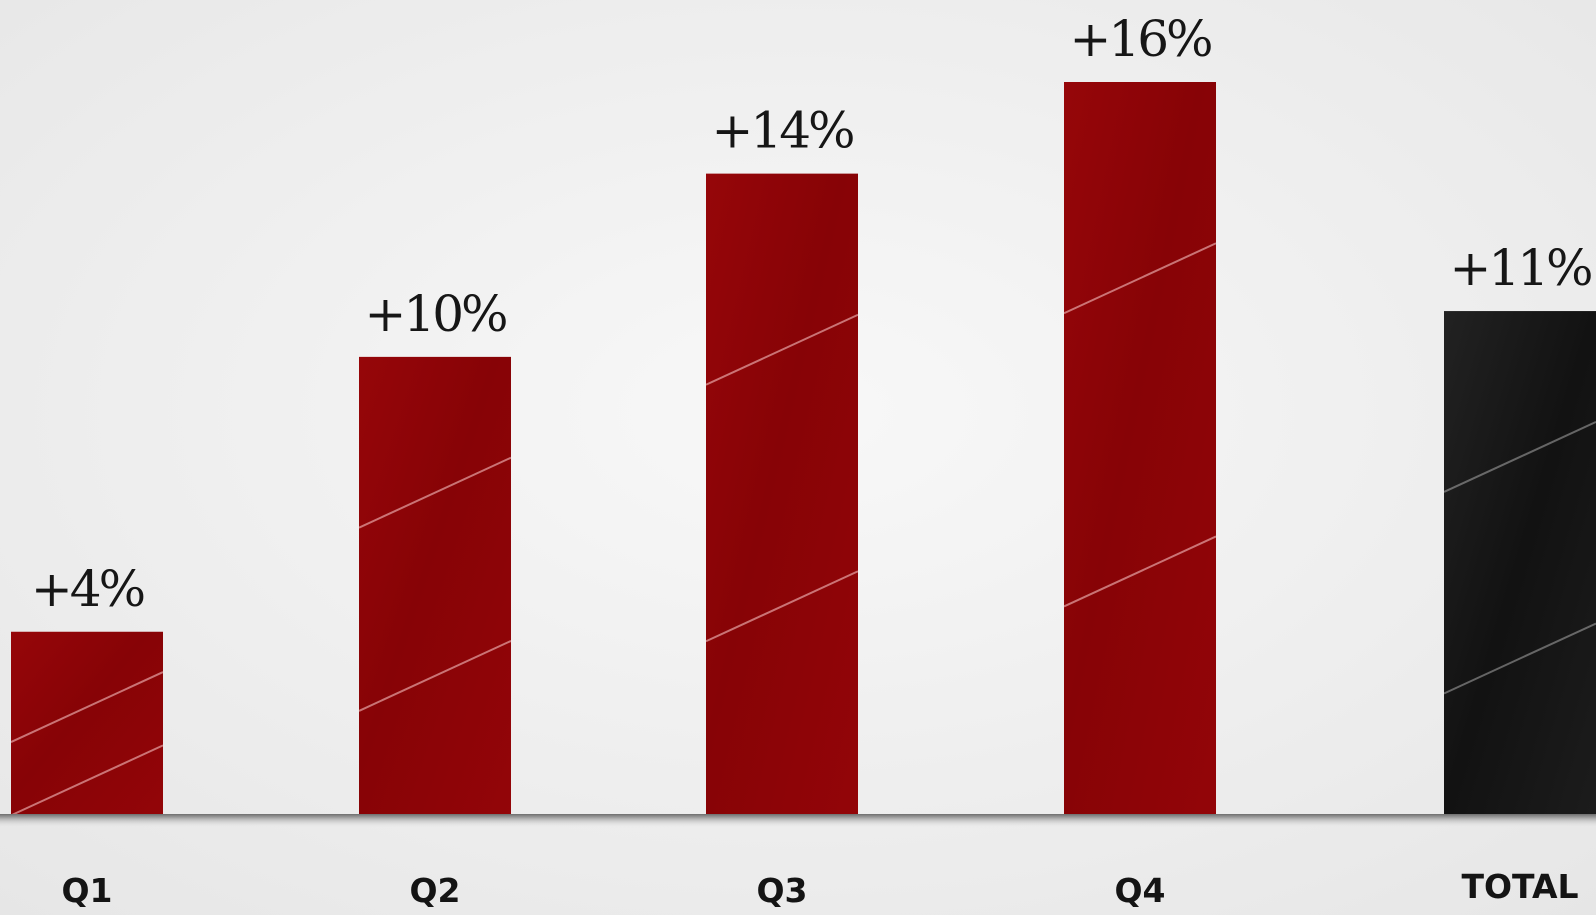 The width and height of the screenshot is (1596, 915). I want to click on category-label-q4: Q4, so click(1139, 890).